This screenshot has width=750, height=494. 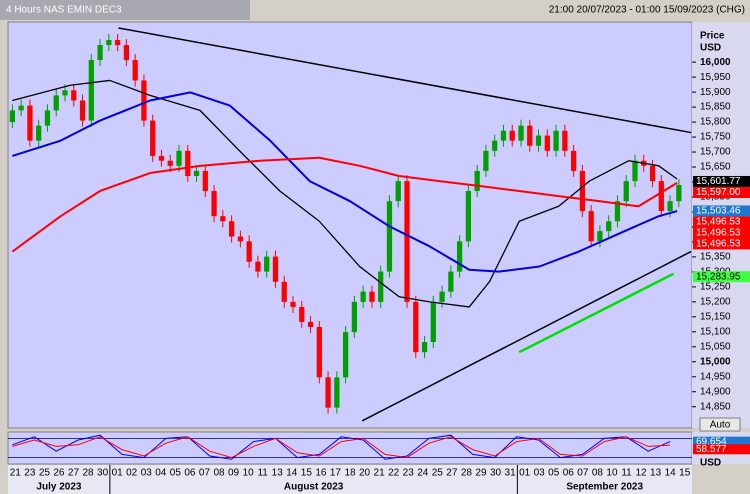 I want to click on price-flag-label: 15,503.46, so click(x=718, y=211).